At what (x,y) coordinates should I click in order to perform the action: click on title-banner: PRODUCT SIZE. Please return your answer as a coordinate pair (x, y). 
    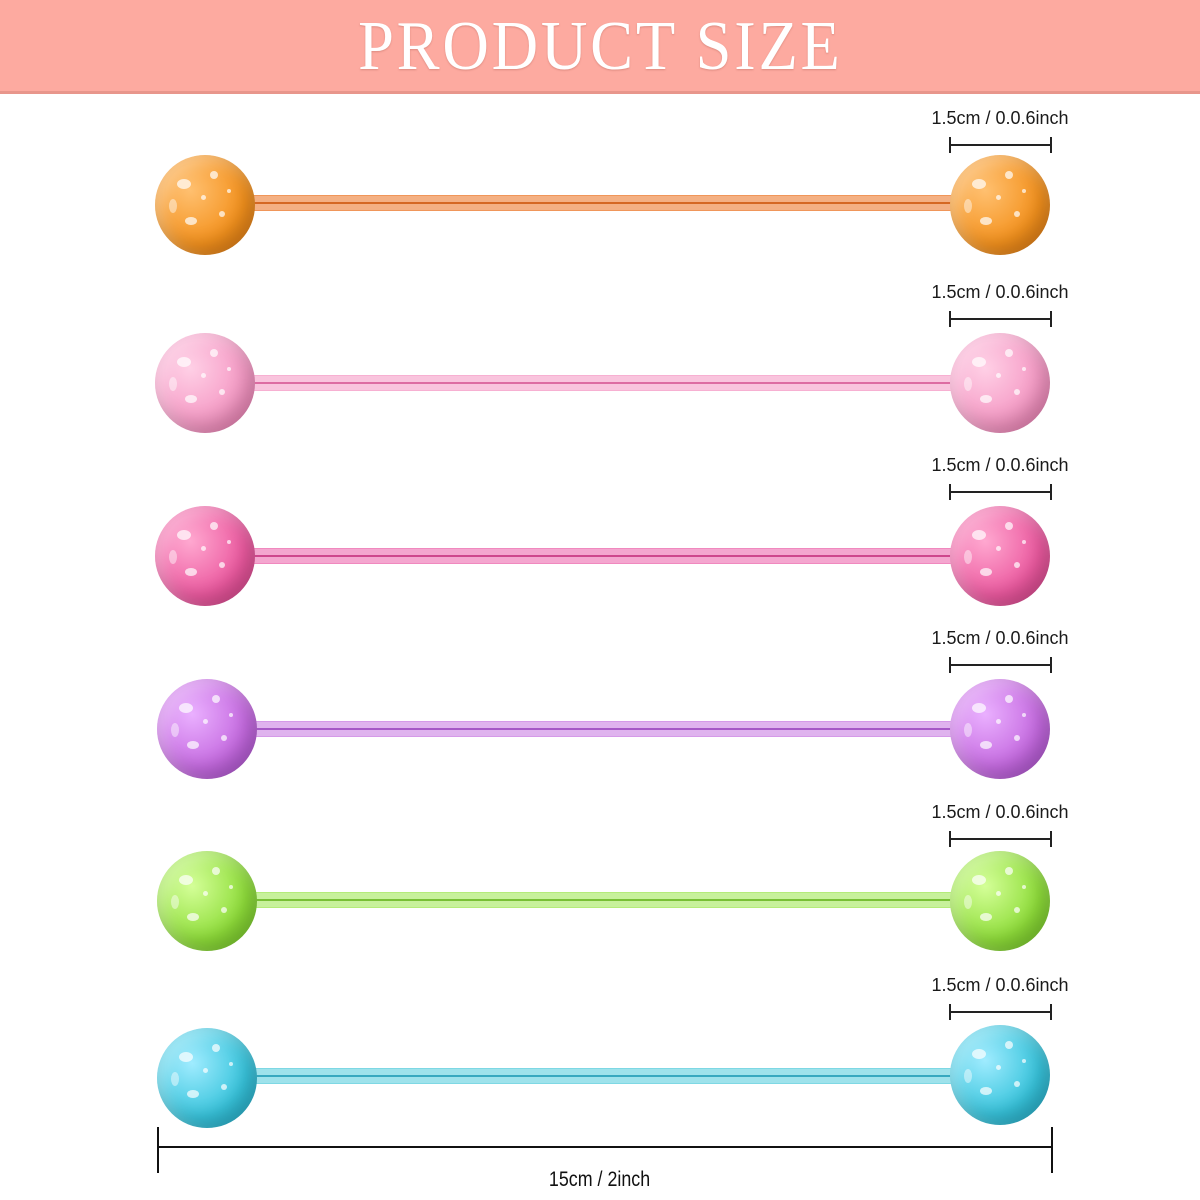
    Looking at the image, I should click on (600, 47).